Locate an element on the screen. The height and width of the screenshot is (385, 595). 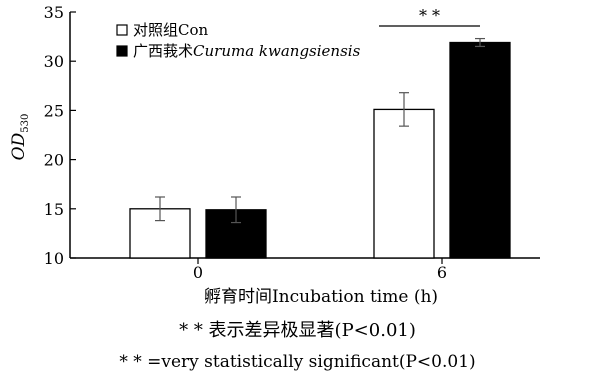
legend-label-treatment-cn: 广西莪术 is located at coordinates (163, 51).